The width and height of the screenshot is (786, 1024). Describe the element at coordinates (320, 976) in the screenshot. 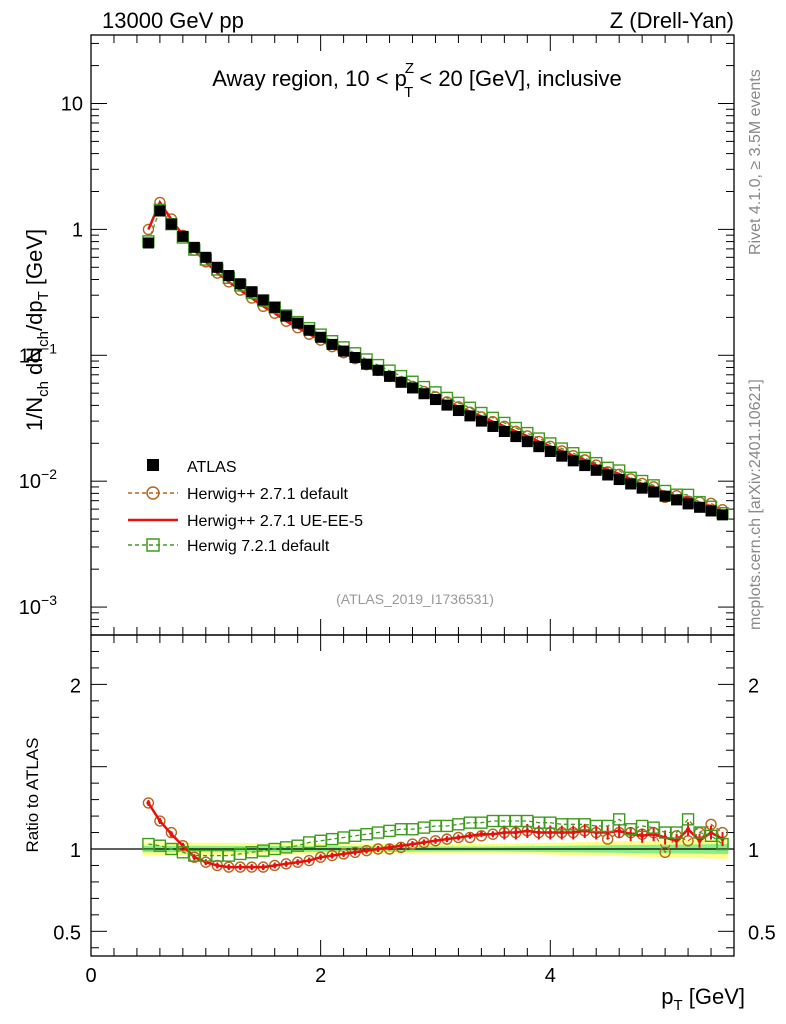

I see `xtick-label: 2` at that location.